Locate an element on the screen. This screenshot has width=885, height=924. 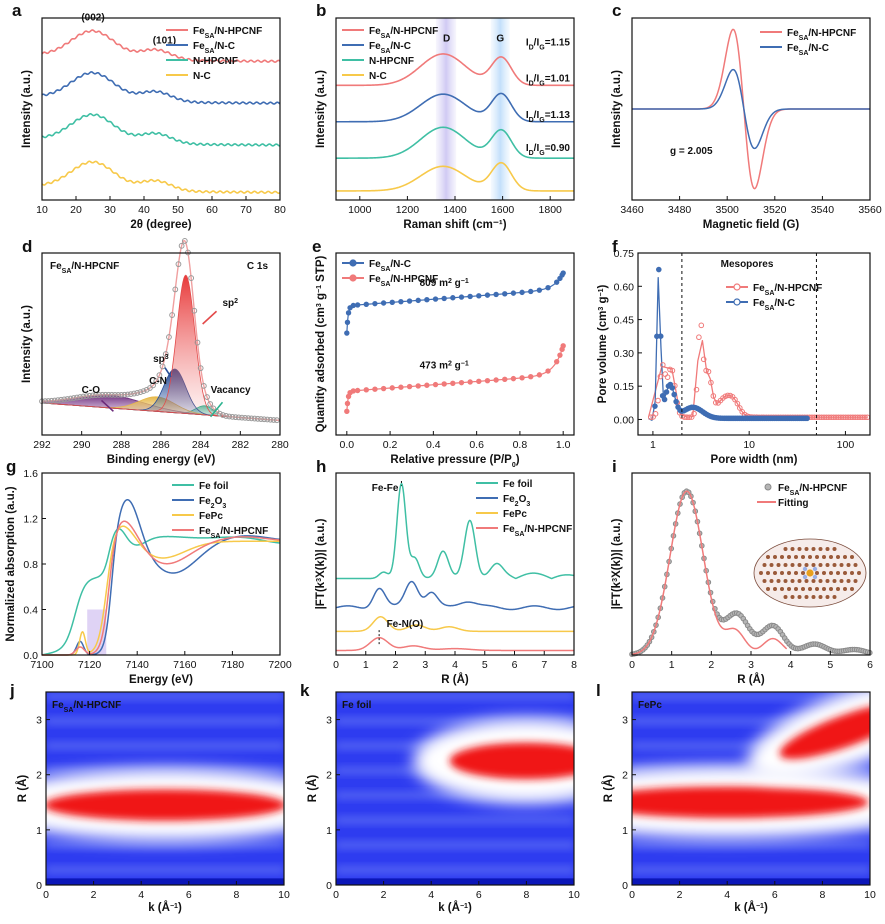
x-axis-label: Magnetic field (G) is located at coordinates (751, 225).